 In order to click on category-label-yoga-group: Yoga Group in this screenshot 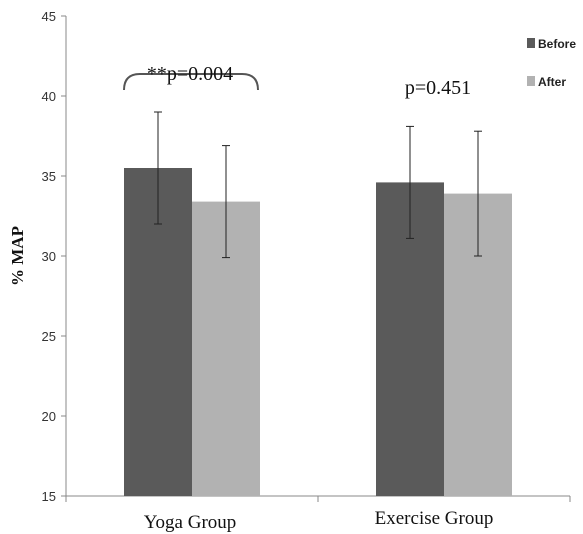, I will do `click(190, 522)`.